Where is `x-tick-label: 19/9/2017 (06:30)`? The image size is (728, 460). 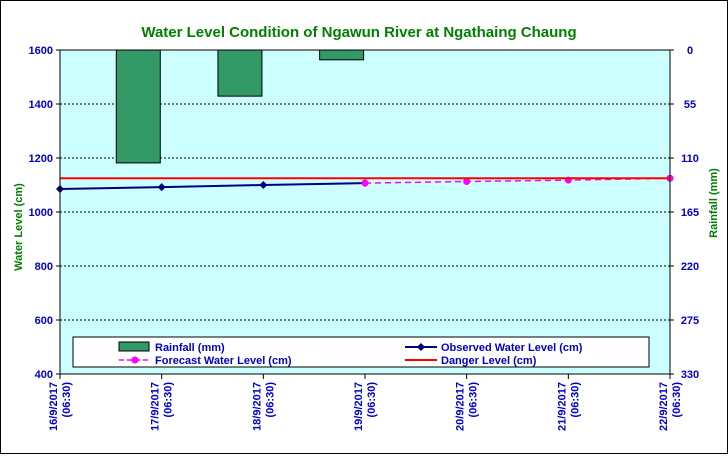 x-tick-label: 19/9/2017 (06:30) is located at coordinates (365, 406).